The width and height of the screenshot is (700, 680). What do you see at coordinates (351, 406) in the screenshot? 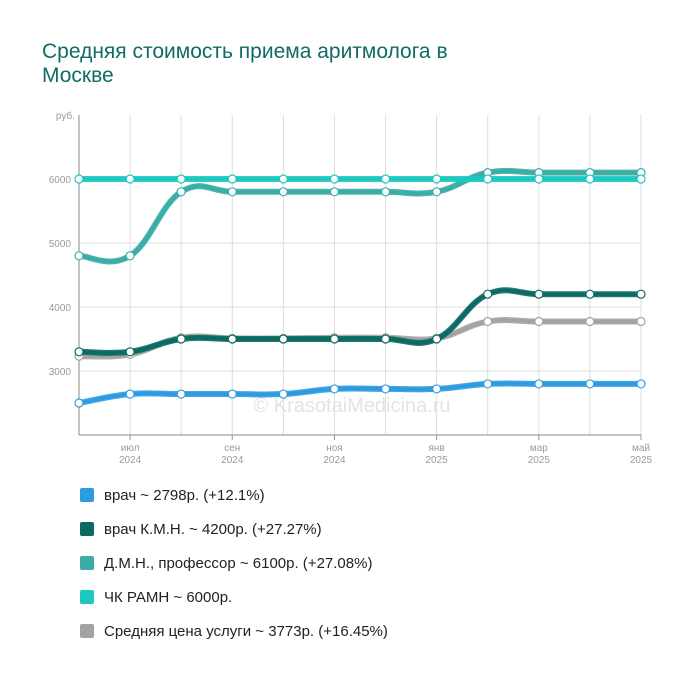
I see `watermark: © KrasotaiMedicina.ru` at bounding box center [351, 406].